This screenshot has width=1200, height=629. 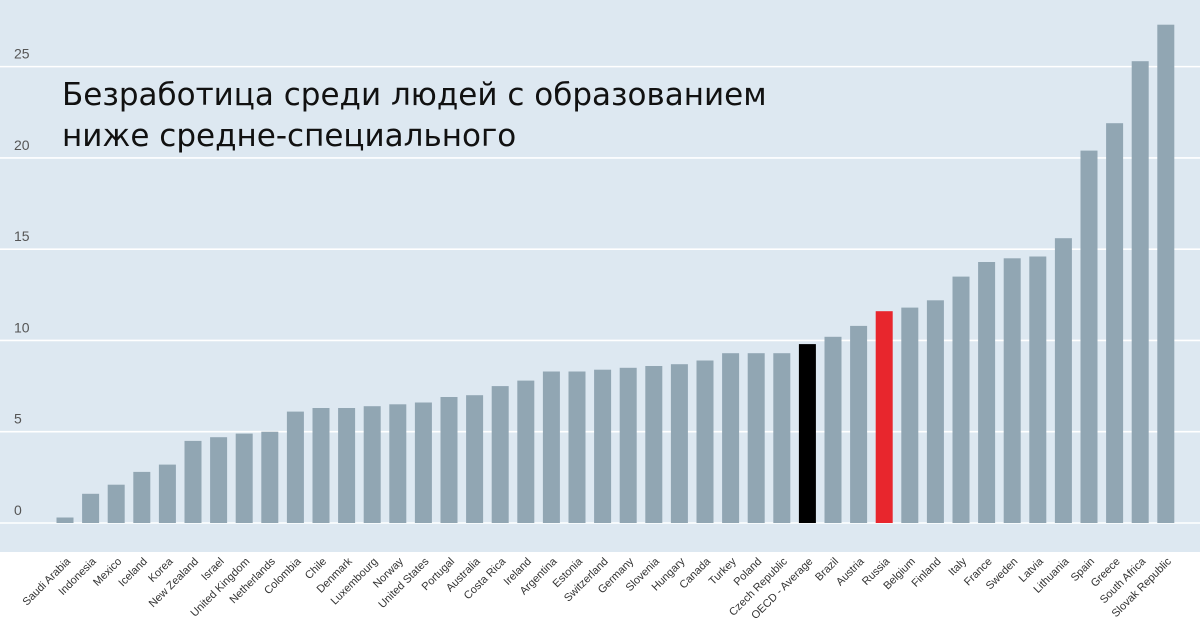 I want to click on bar-iceland, so click(x=142, y=497).